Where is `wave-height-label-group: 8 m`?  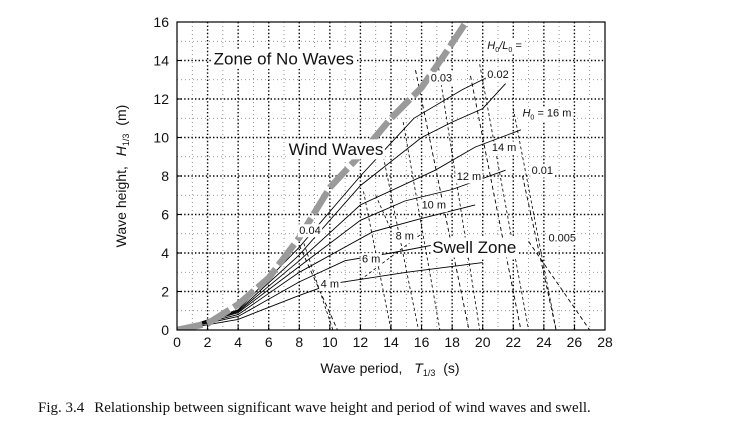 wave-height-label-group: 8 m is located at coordinates (405, 237).